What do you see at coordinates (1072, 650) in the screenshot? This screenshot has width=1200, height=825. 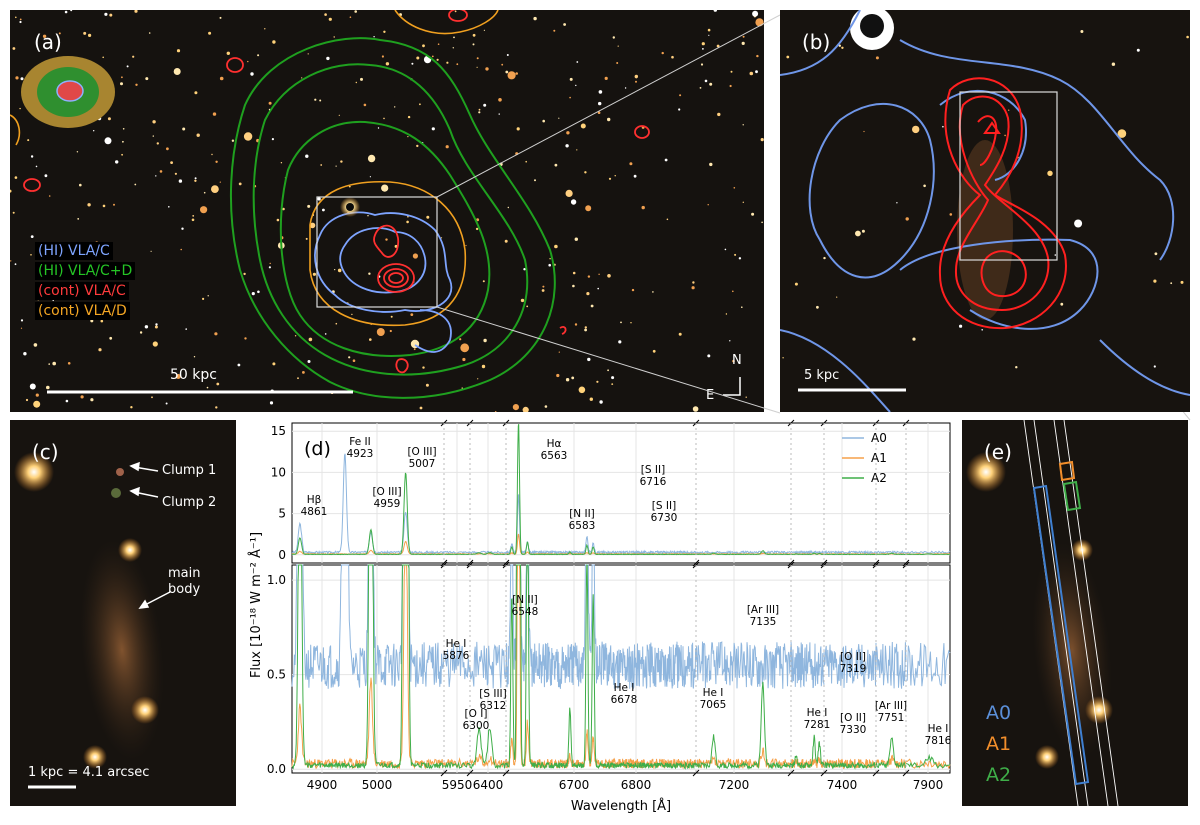 I see `galaxy-main-body-e` at bounding box center [1072, 650].